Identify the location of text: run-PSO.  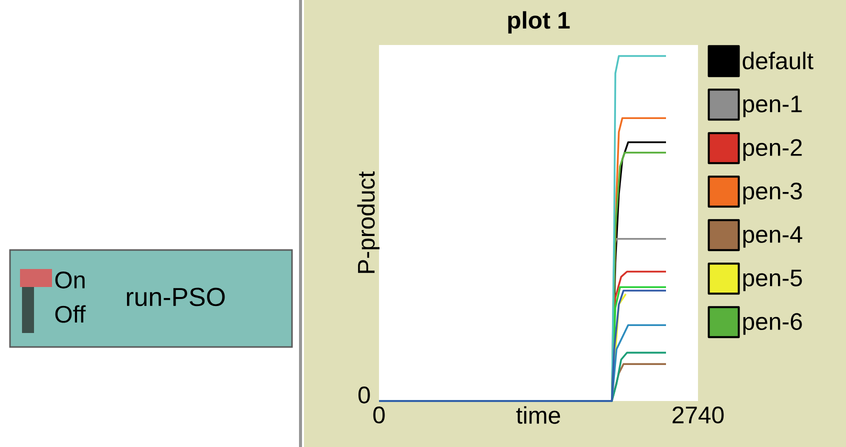
(175, 297).